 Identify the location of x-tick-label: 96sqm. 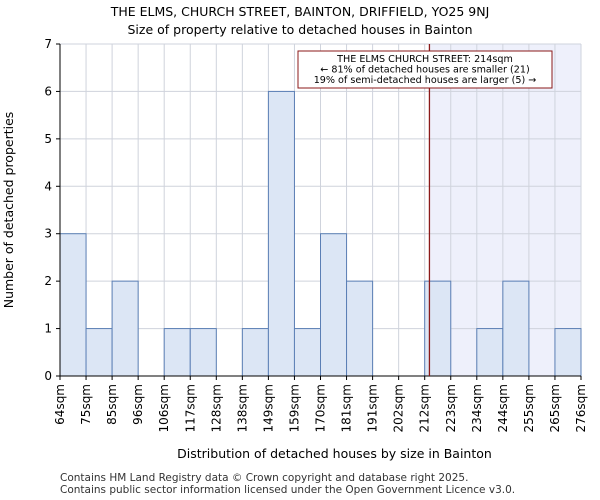
(138, 404).